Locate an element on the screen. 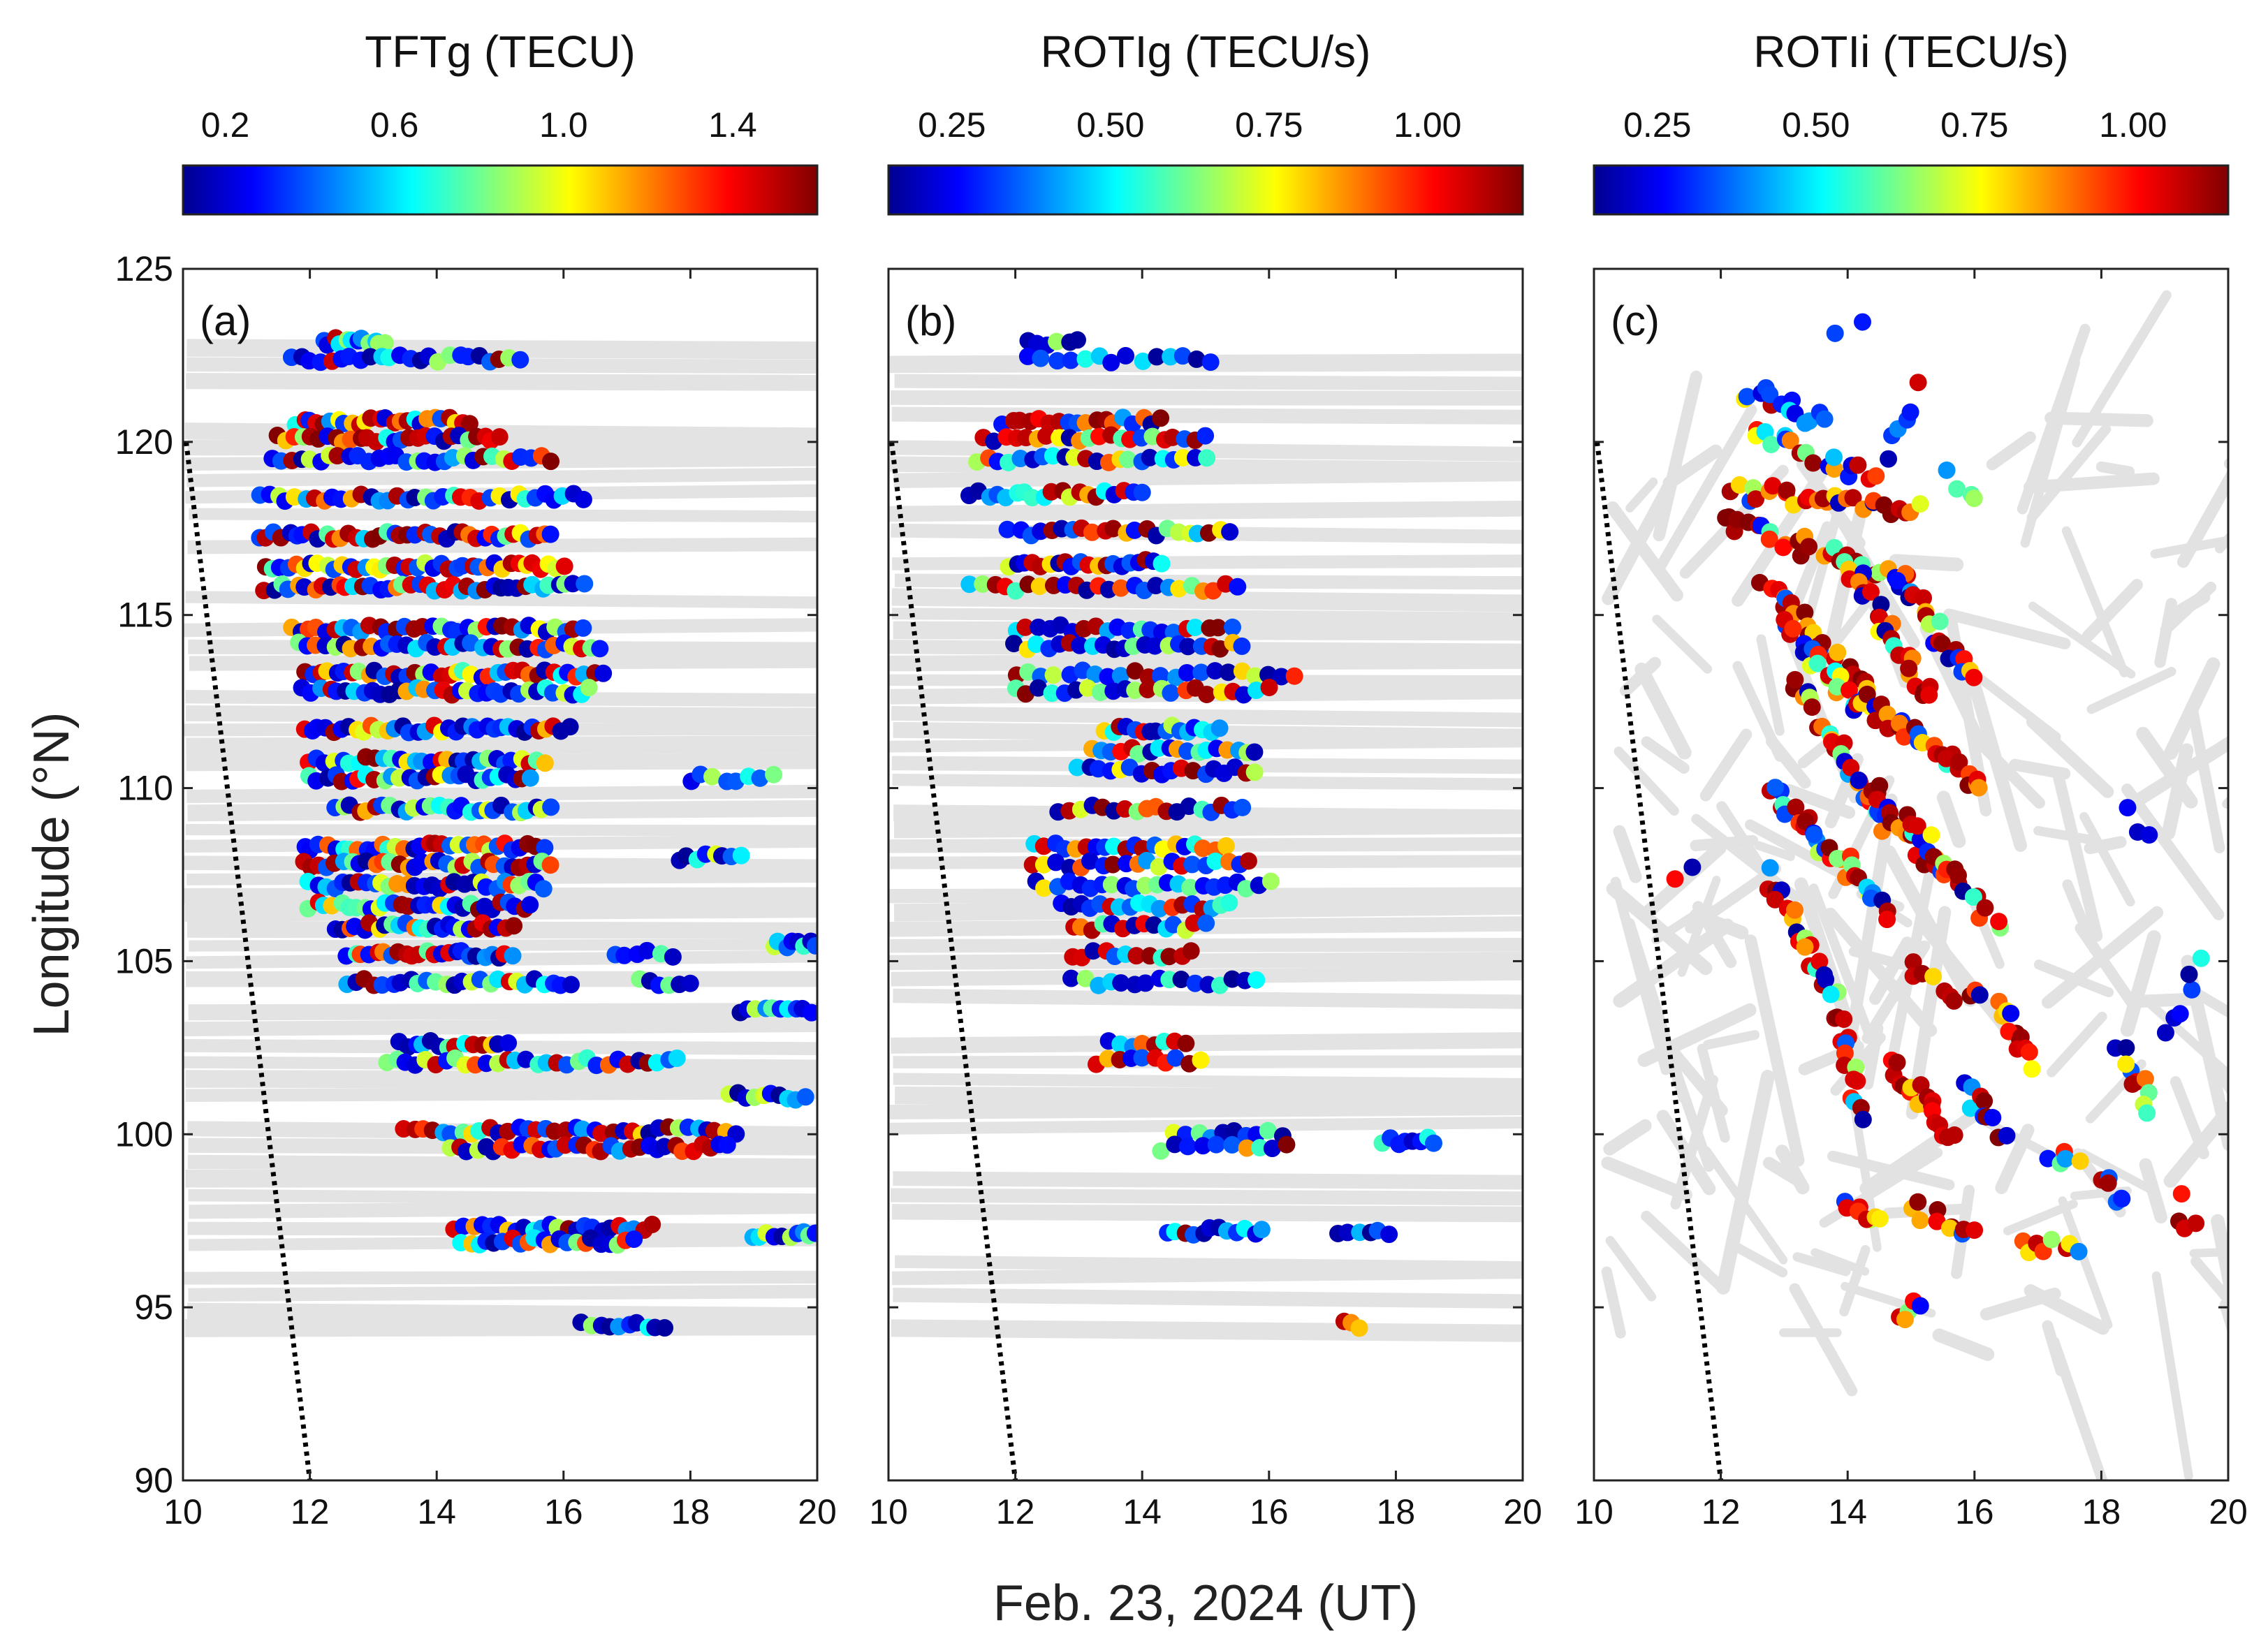 The width and height of the screenshot is (2268, 1648). x-tick-label-c: 20 is located at coordinates (2228, 1511).